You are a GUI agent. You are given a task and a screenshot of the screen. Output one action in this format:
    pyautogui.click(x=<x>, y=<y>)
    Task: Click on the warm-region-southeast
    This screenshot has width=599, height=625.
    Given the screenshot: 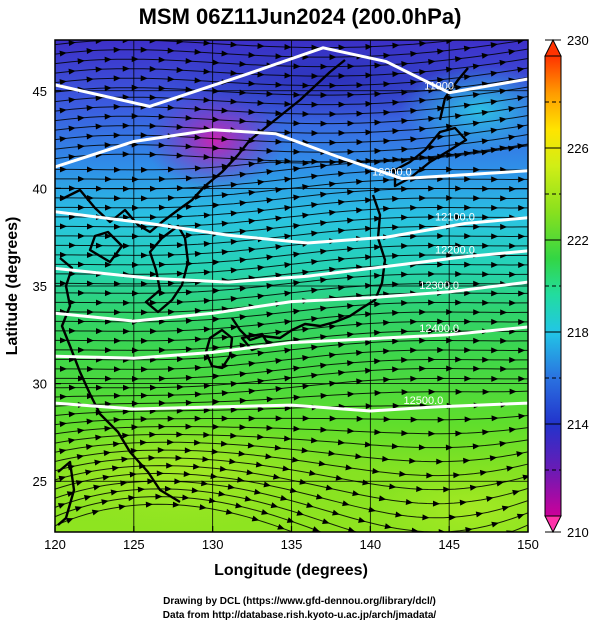 What is the action you would take?
    pyautogui.click(x=454, y=501)
    